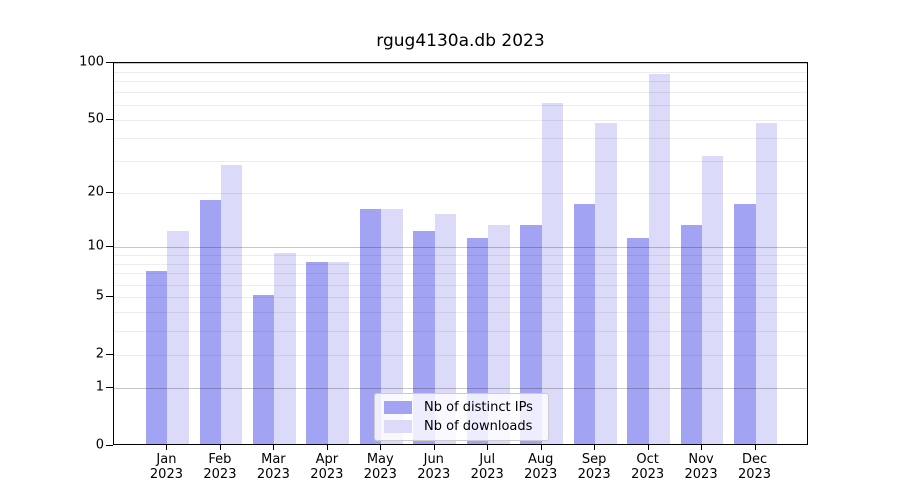 This screenshot has width=900, height=500. I want to click on x-tick-label: Aug 2023, so click(541, 467).